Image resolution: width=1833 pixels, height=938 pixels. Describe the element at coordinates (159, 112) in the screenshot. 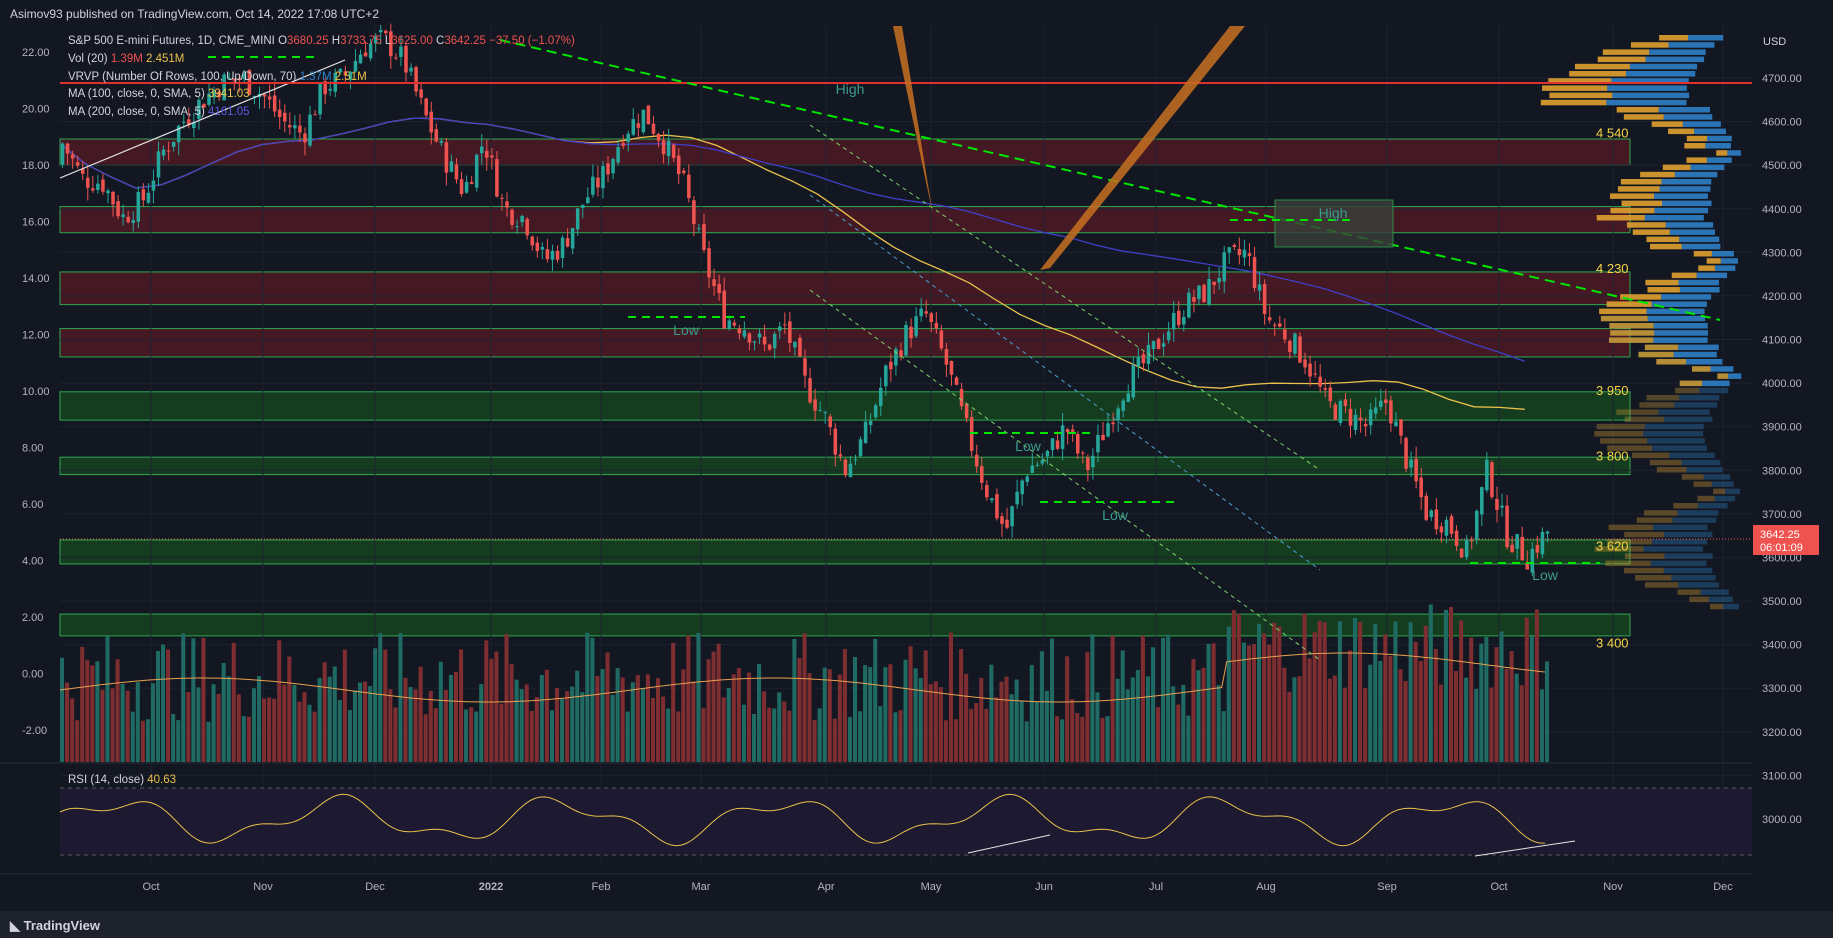

I see `legend-ma200: MA (200, close, 0, SMA, 5) 4161.05` at that location.